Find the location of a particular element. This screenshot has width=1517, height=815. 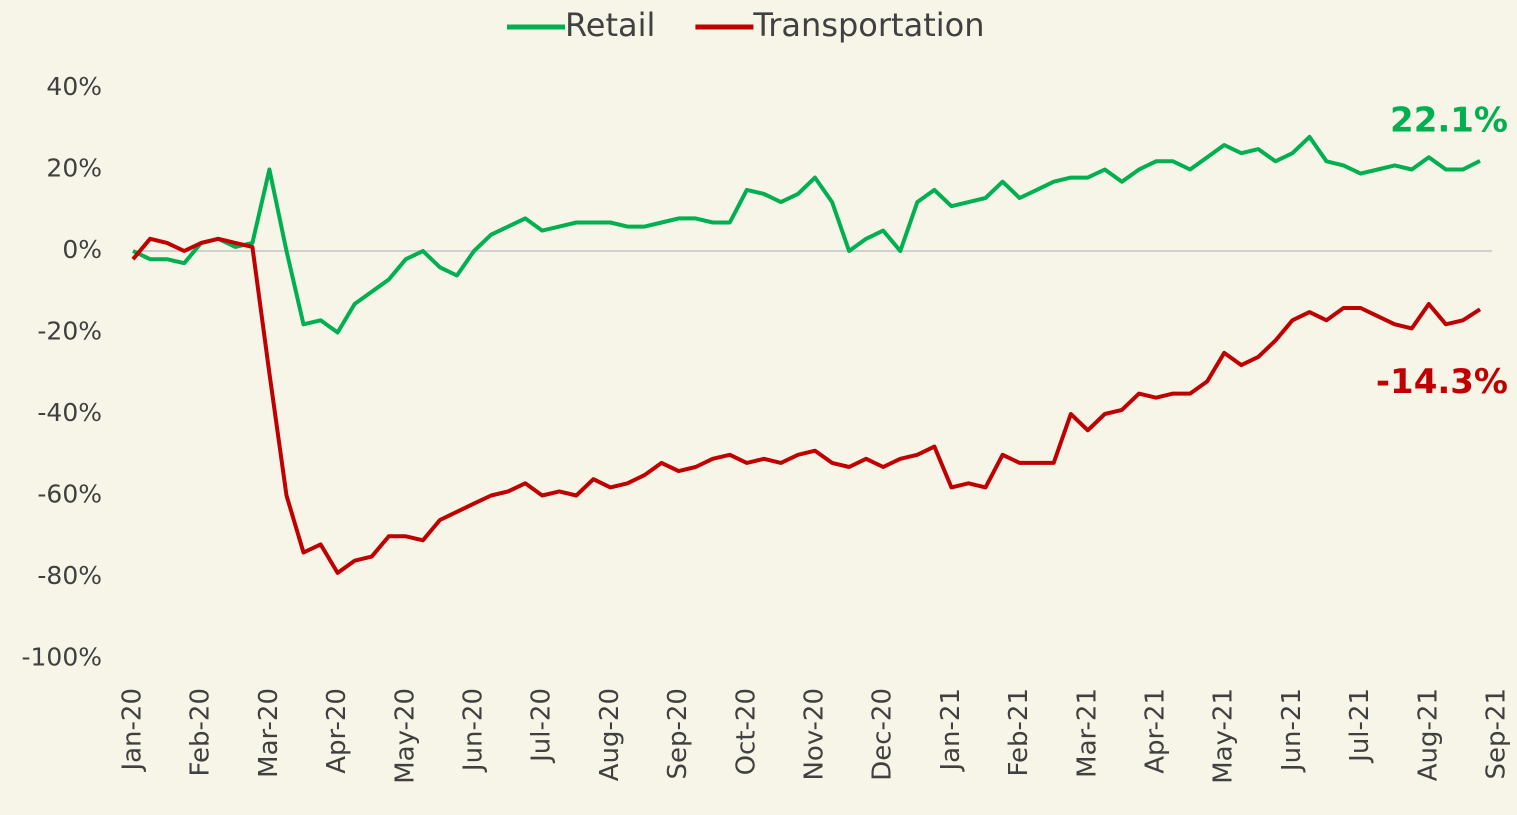

x-tick-label: Nov-20 is located at coordinates (815, 734).